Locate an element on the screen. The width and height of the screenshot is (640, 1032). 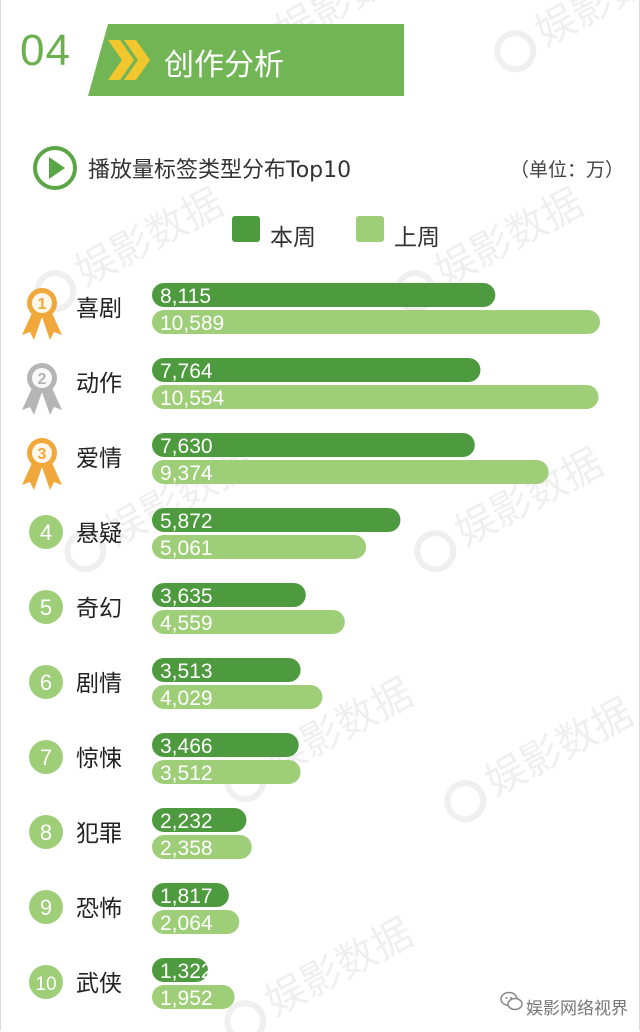
value-label-current: 8,115 is located at coordinates (185, 296).